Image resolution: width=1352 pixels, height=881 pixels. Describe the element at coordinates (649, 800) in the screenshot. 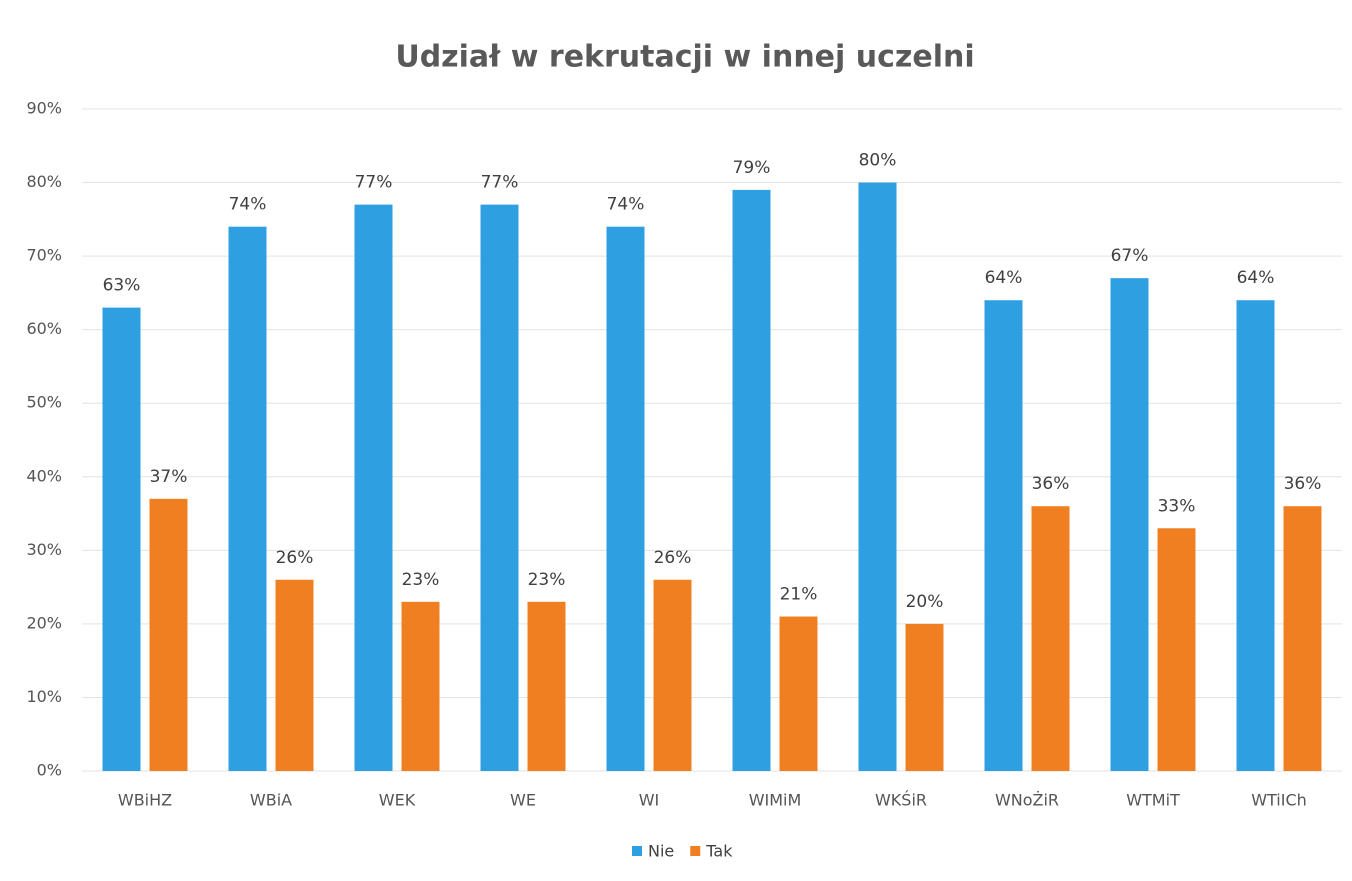

I see `x-tick-label: WI` at that location.